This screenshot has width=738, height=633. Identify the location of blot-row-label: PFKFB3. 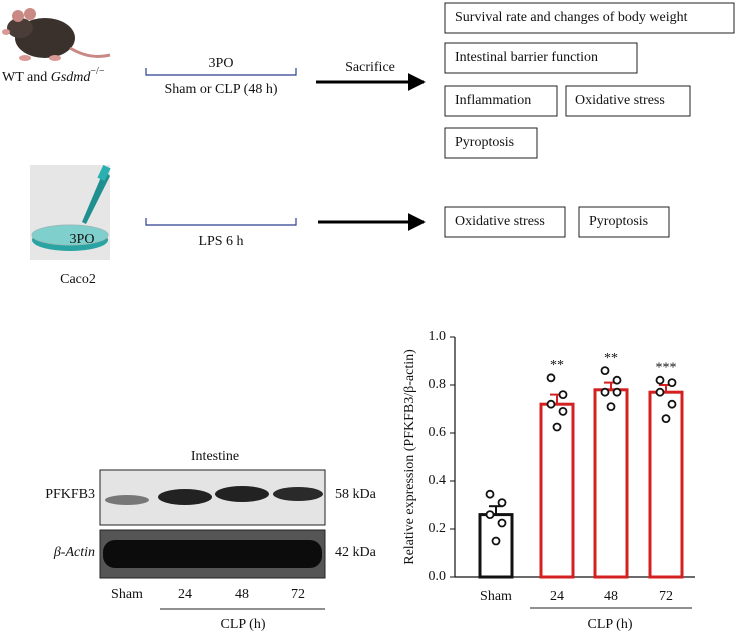
(70, 494).